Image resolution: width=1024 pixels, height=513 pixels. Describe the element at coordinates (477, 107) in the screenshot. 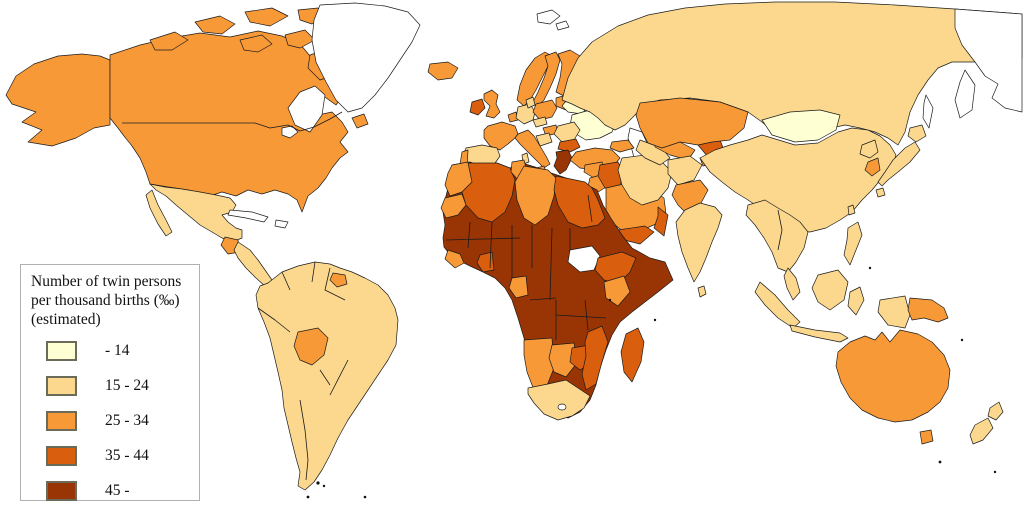

I see `region-ireland` at that location.